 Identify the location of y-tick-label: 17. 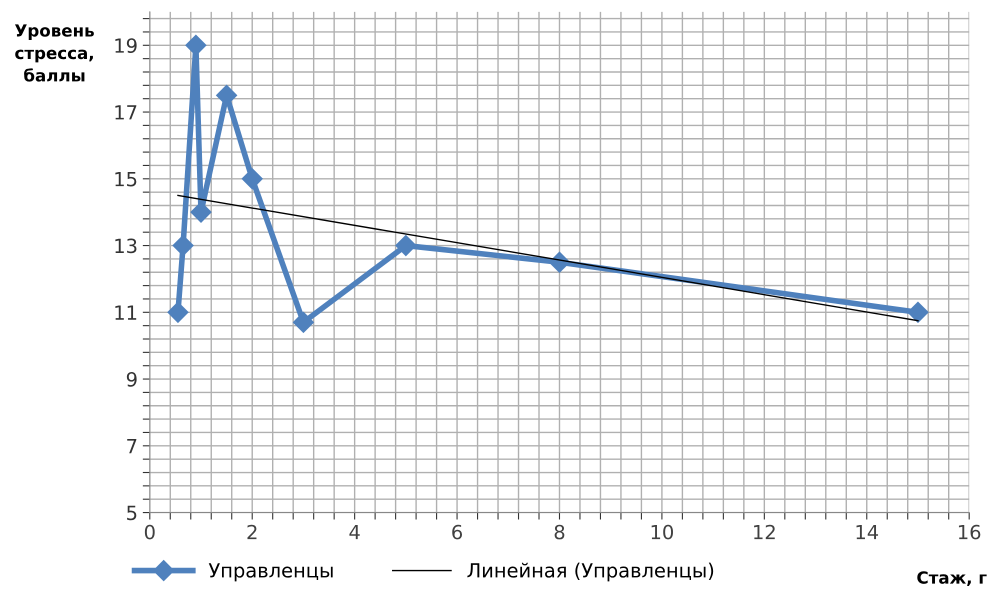
(125, 112).